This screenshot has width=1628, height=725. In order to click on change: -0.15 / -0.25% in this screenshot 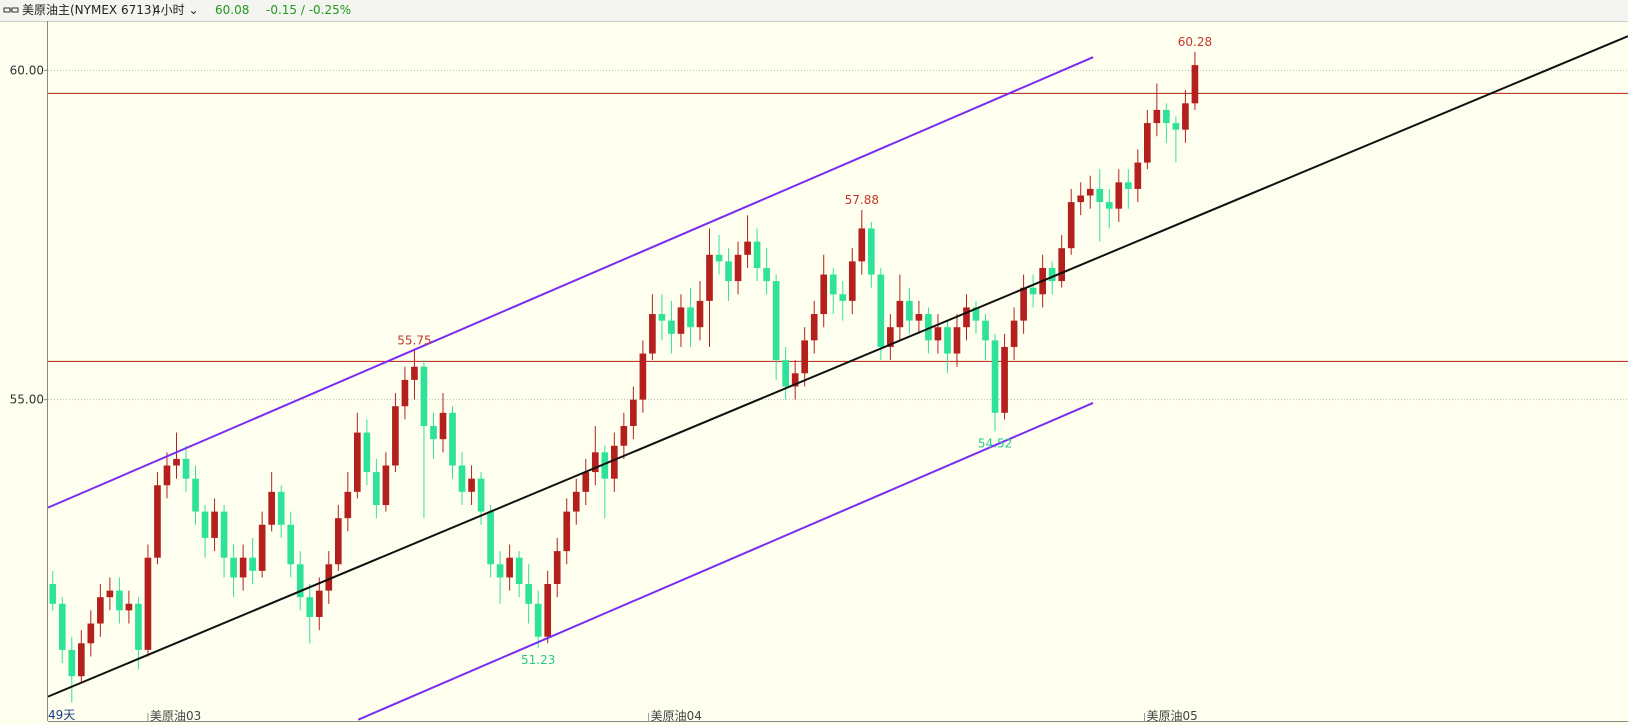, I will do `click(309, 10)`.